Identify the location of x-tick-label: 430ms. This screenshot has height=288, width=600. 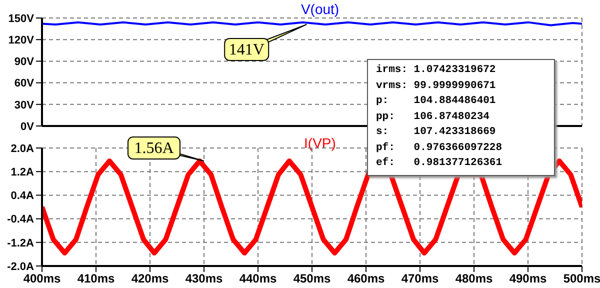
(204, 279).